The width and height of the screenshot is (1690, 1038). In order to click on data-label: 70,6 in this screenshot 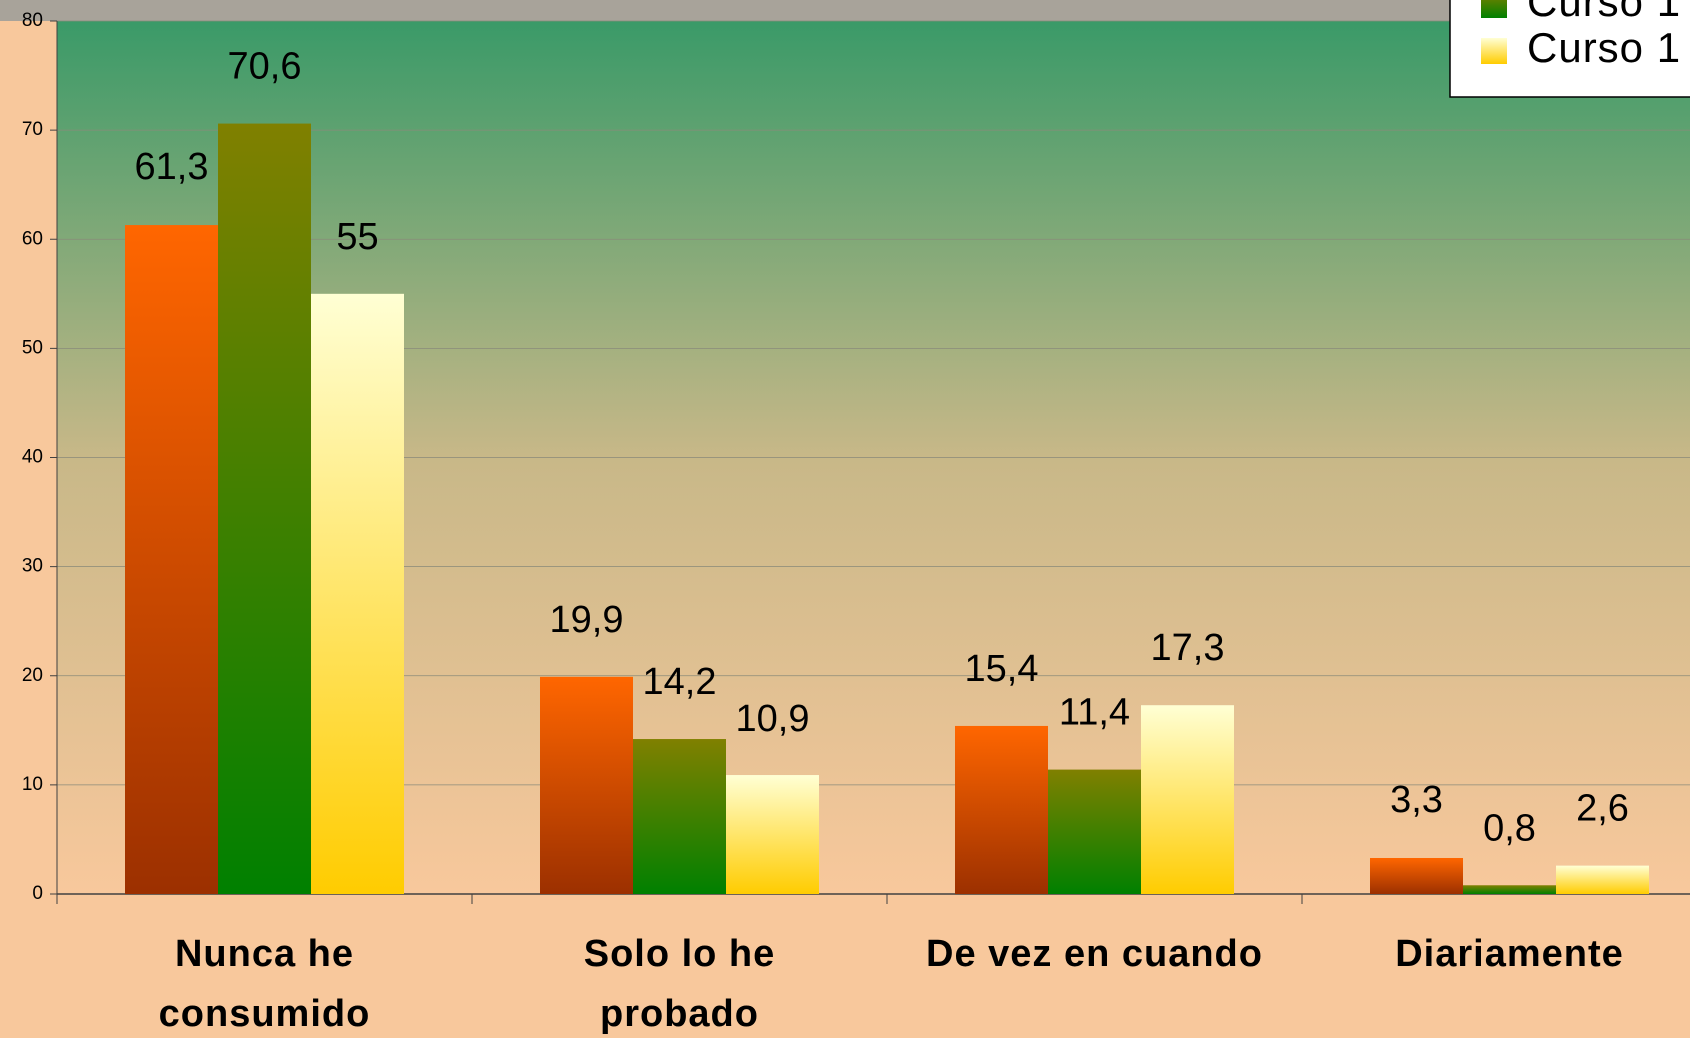, I will do `click(265, 67)`.